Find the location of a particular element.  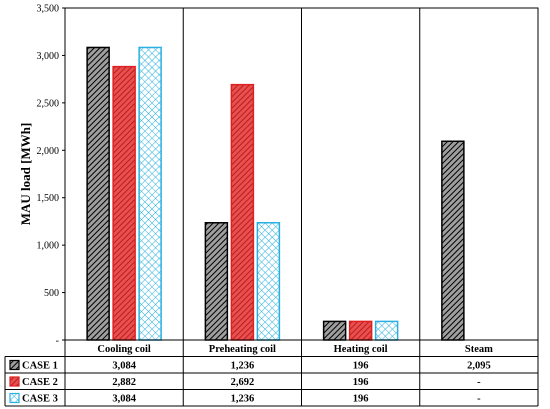

bar-case-1-cooling-coil is located at coordinates (98, 193).